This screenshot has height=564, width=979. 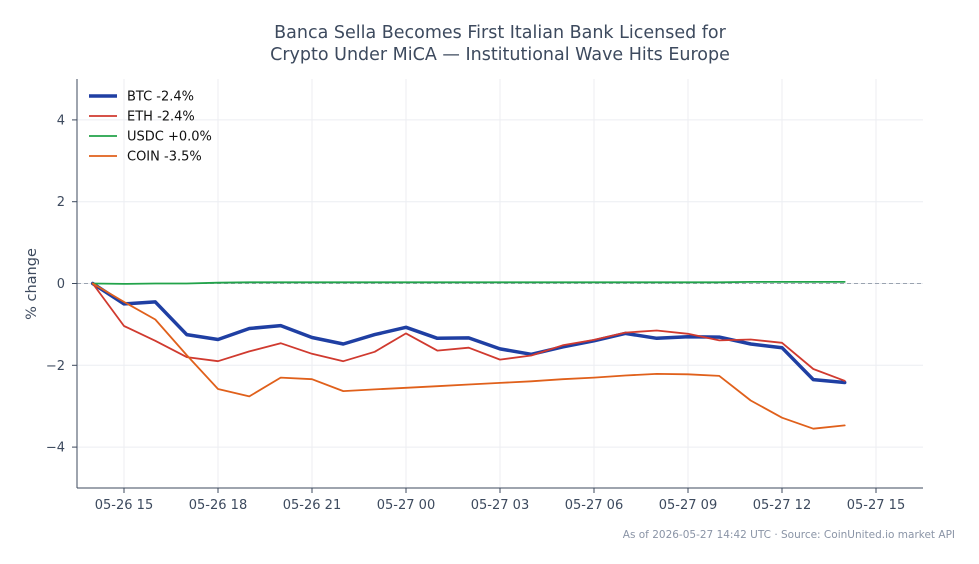 What do you see at coordinates (169, 137) in the screenshot?
I see `legend-label-usdc: USDC +0.0%` at bounding box center [169, 137].